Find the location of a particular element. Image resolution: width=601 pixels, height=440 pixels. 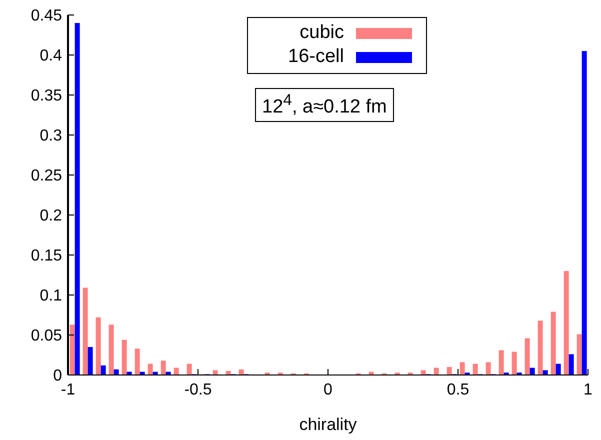

y-tick-label: 0.4 is located at coordinates (51, 56).